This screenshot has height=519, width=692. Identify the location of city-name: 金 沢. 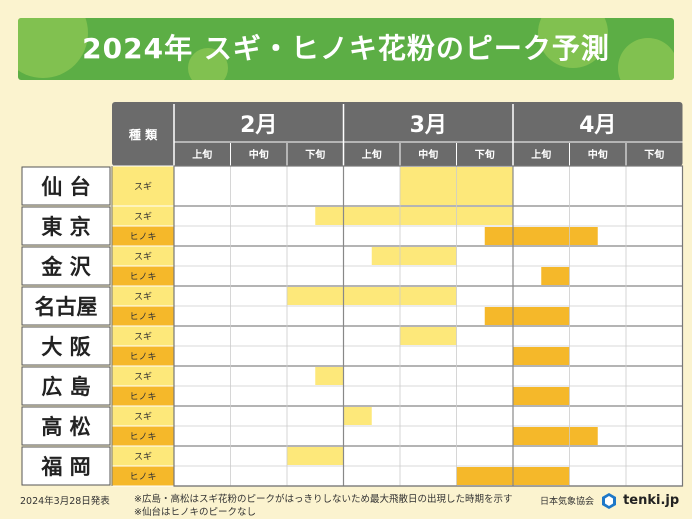
(65, 267).